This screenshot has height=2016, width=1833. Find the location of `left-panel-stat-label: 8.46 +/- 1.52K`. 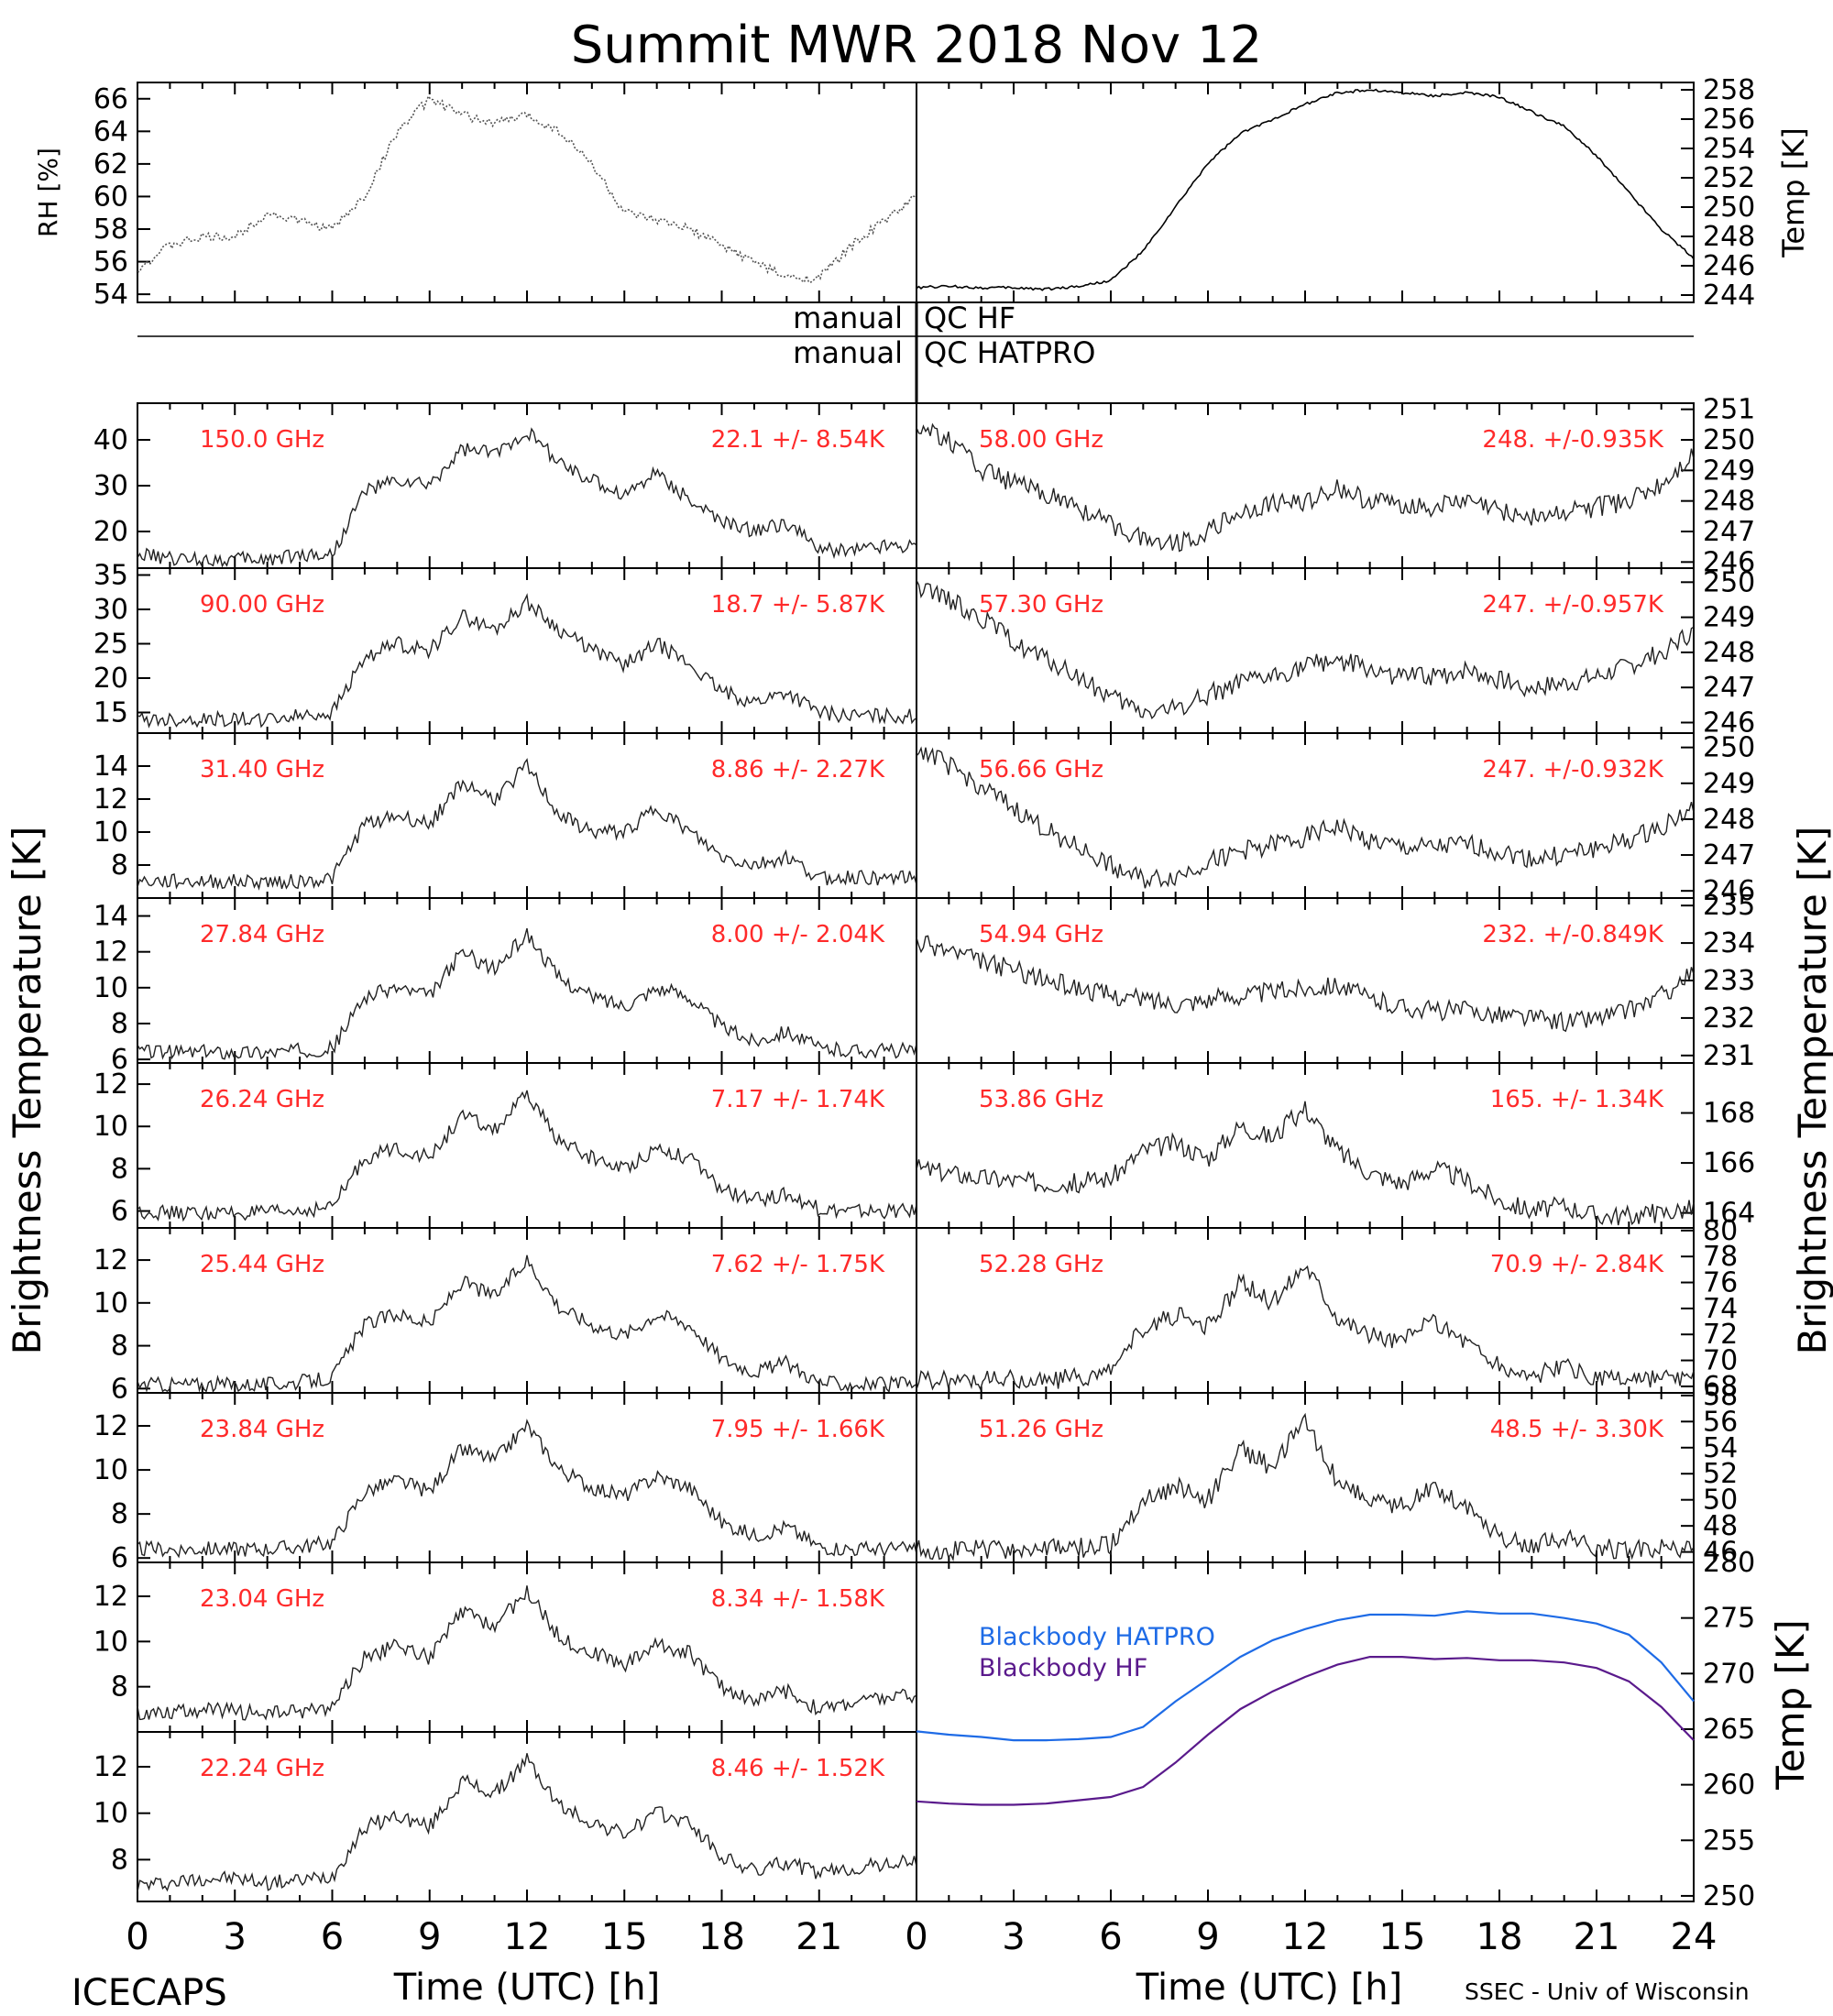

left-panel-stat-label: 8.46 +/- 1.52K is located at coordinates (798, 1768).